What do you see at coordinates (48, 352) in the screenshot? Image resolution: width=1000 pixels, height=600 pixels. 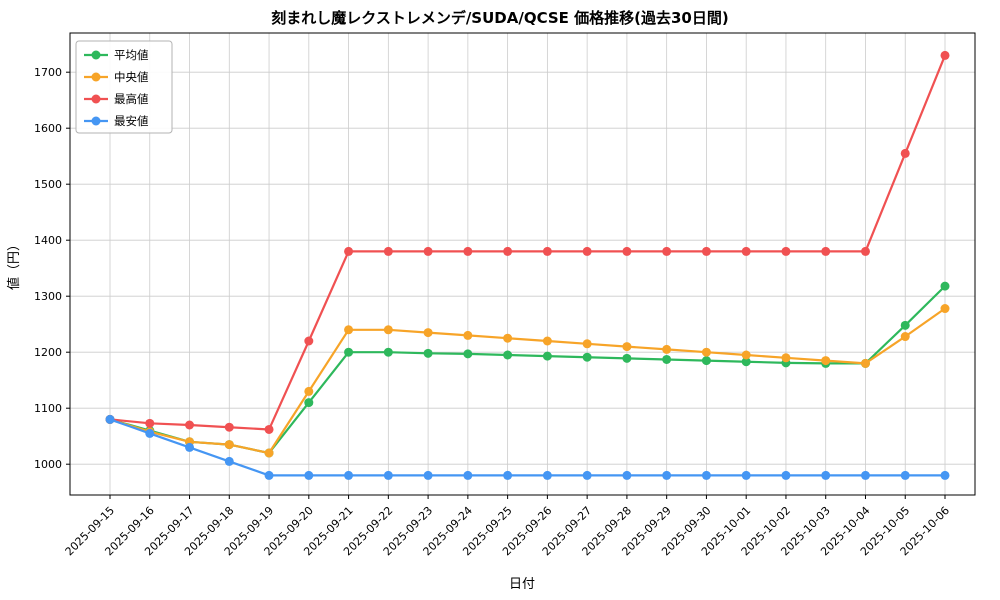 I see `y-tick-label: 1200` at bounding box center [48, 352].